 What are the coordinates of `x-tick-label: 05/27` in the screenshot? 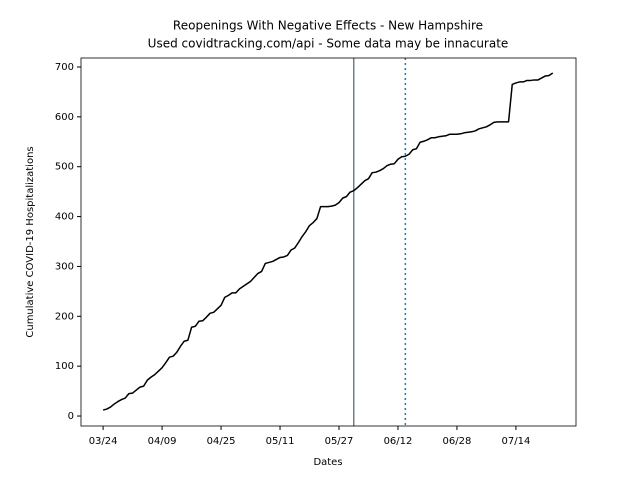 It's located at (339, 441).